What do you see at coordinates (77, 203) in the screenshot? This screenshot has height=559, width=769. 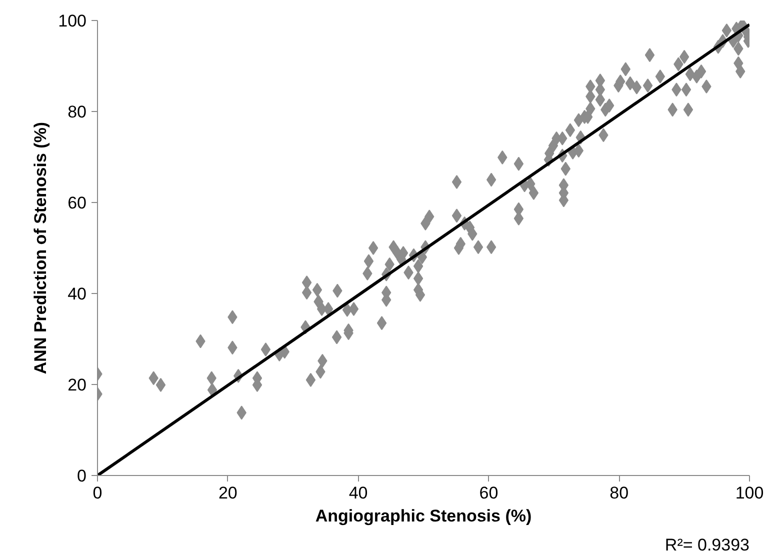 I see `y-tick-label: 60` at bounding box center [77, 203].